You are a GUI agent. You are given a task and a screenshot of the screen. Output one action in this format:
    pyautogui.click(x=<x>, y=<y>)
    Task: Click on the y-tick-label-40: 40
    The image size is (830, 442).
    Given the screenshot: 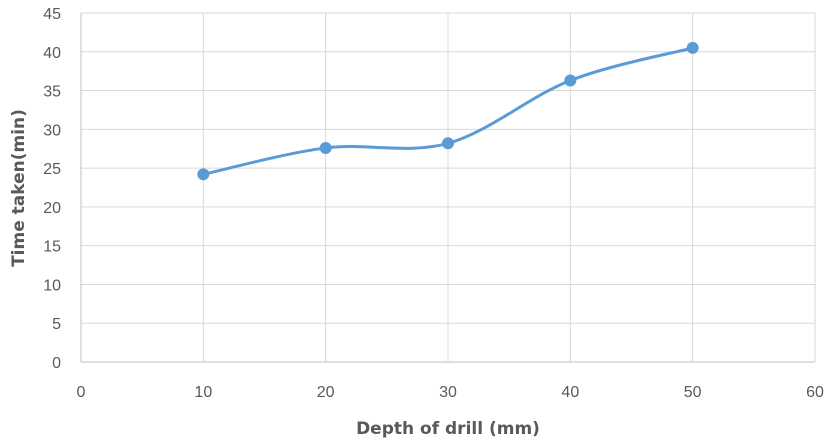 What is the action you would take?
    pyautogui.click(x=52, y=53)
    